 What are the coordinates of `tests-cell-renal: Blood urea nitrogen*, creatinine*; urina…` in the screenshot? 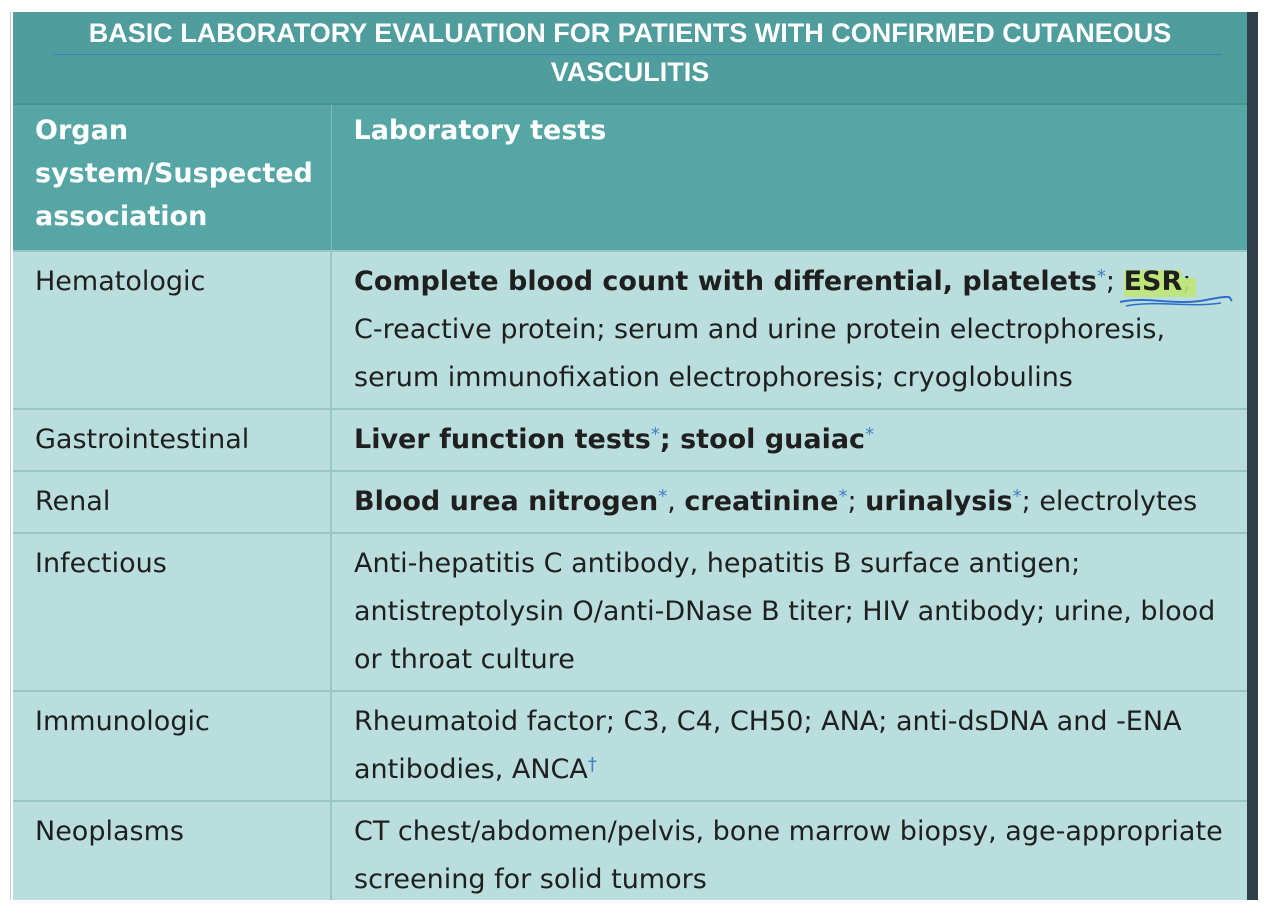 It's located at (789, 501).